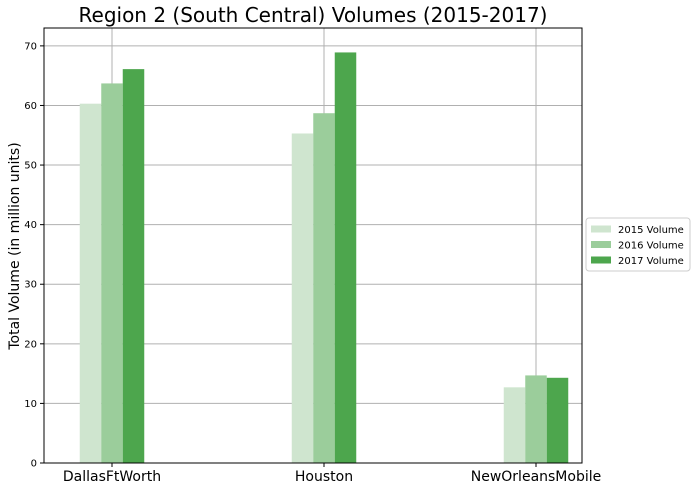  What do you see at coordinates (112, 477) in the screenshot?
I see `x-tick-label: DallasFtWorth` at bounding box center [112, 477].